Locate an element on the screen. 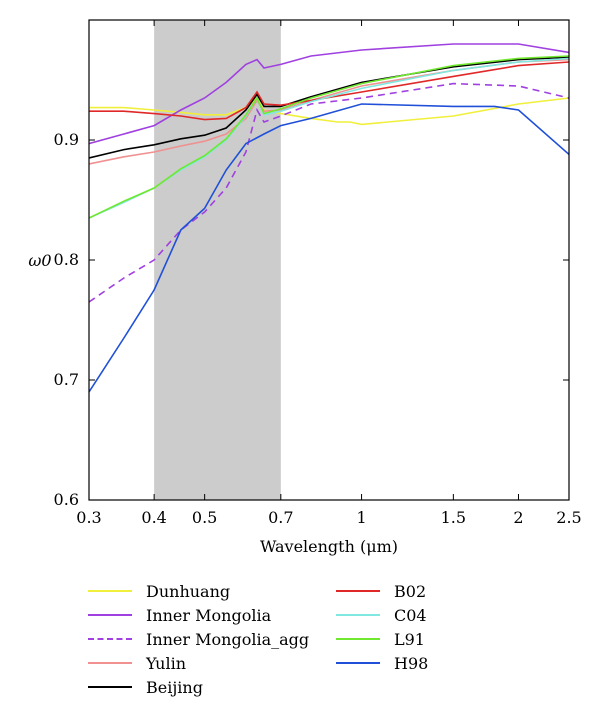 This screenshot has height=715, width=600. y-tick-label: 0.6 is located at coordinates (66, 499).